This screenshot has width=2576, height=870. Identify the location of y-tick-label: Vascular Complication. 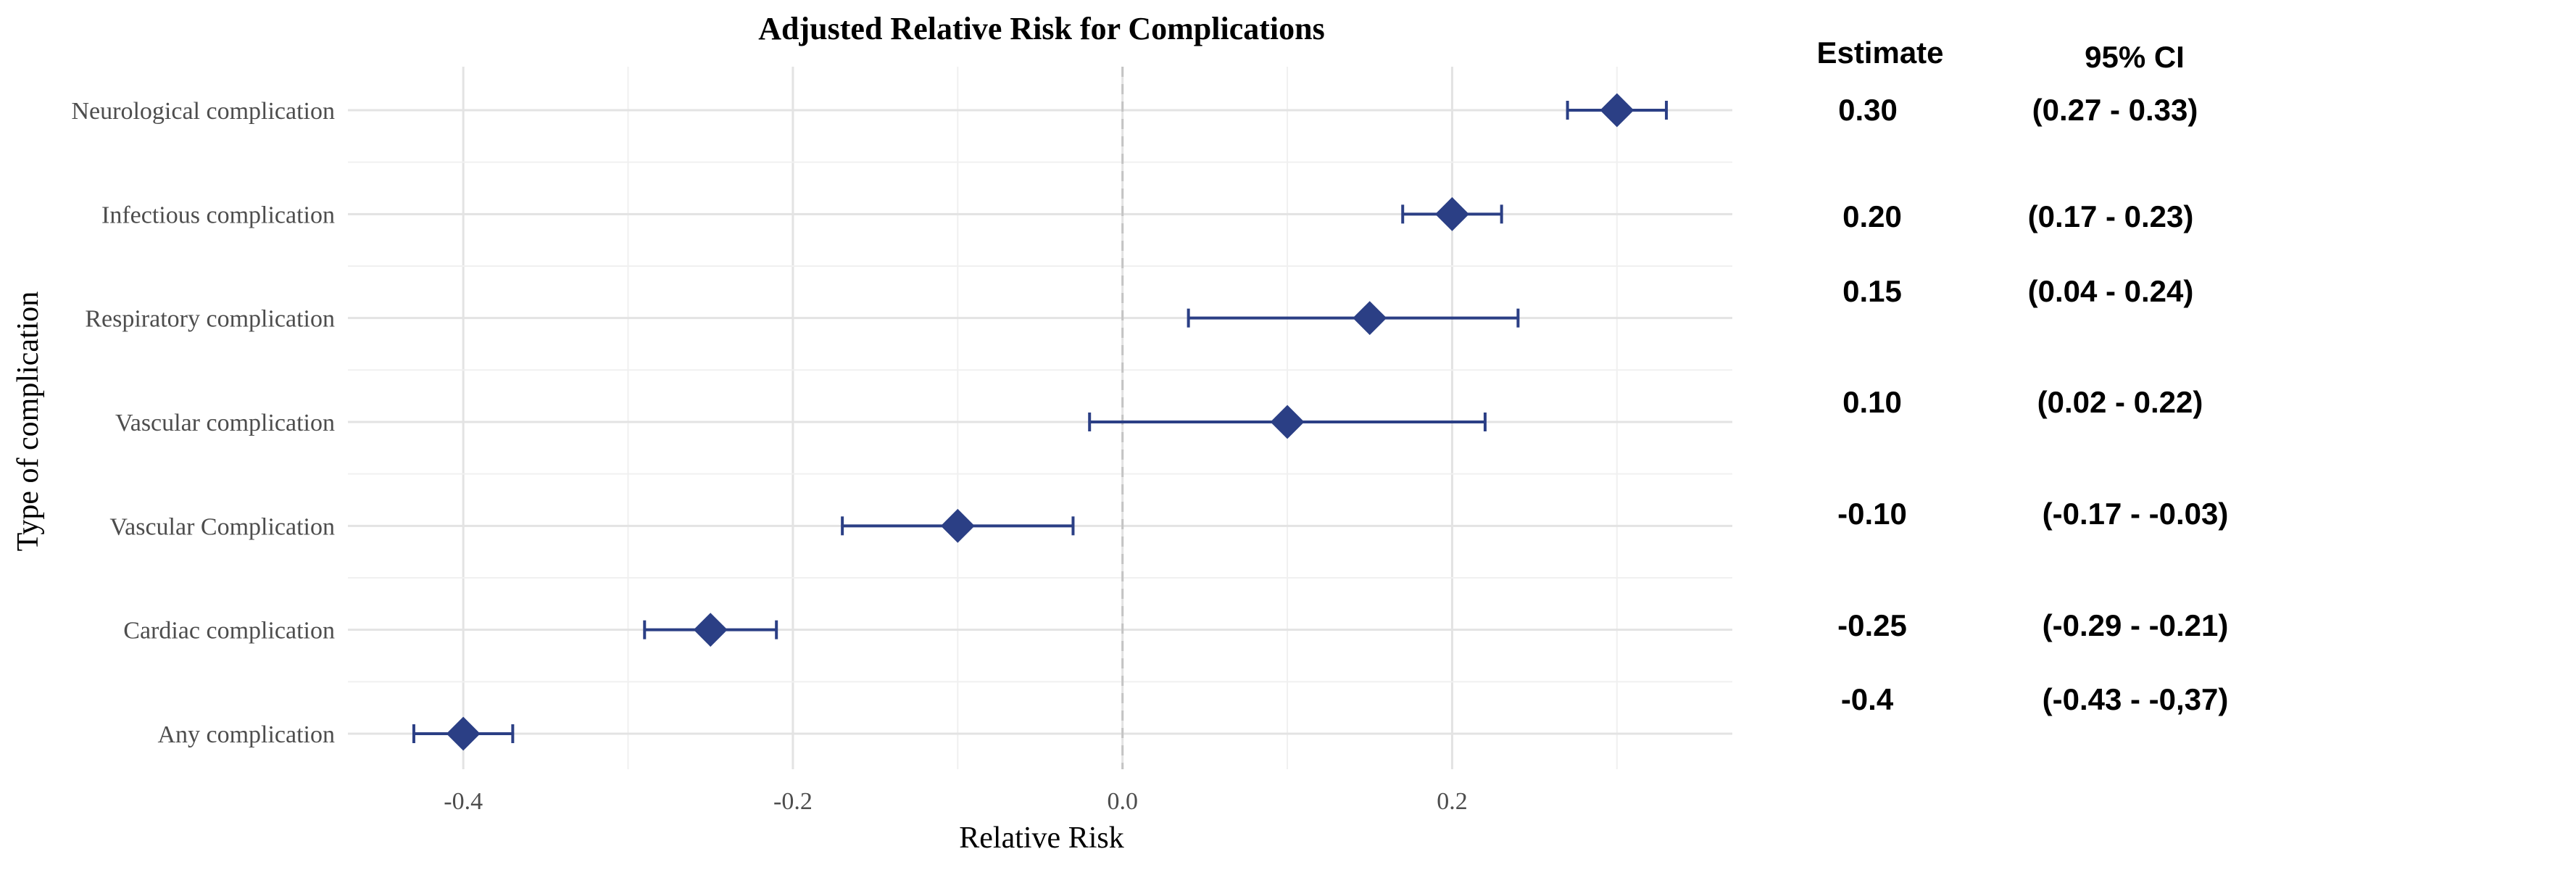
(222, 526).